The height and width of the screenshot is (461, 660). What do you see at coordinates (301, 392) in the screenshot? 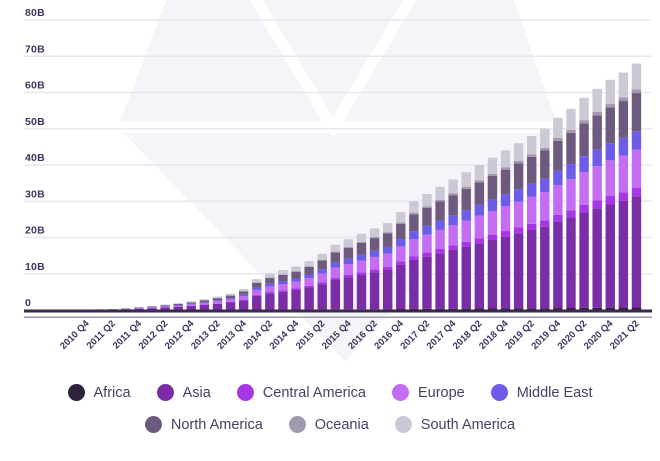
I see `legend-item-central-america: Central America` at bounding box center [301, 392].